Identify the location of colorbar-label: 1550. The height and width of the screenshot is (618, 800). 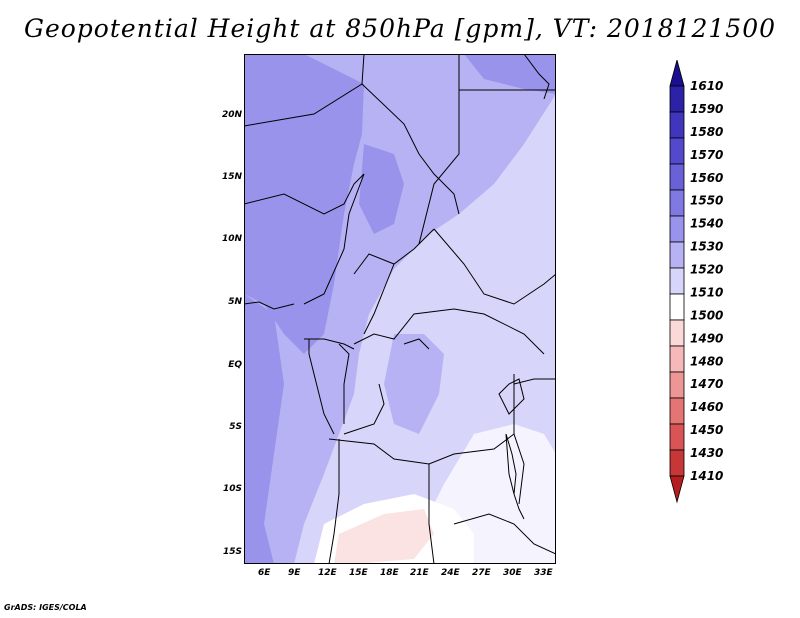
(706, 201).